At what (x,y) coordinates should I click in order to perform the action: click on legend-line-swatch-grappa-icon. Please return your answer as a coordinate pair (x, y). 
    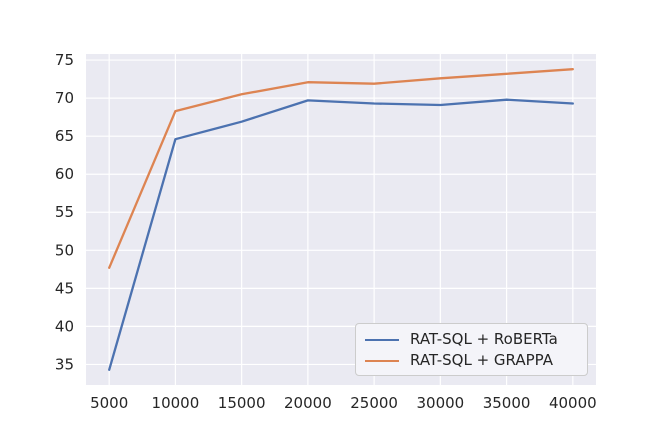
    Looking at the image, I should click on (382, 360).